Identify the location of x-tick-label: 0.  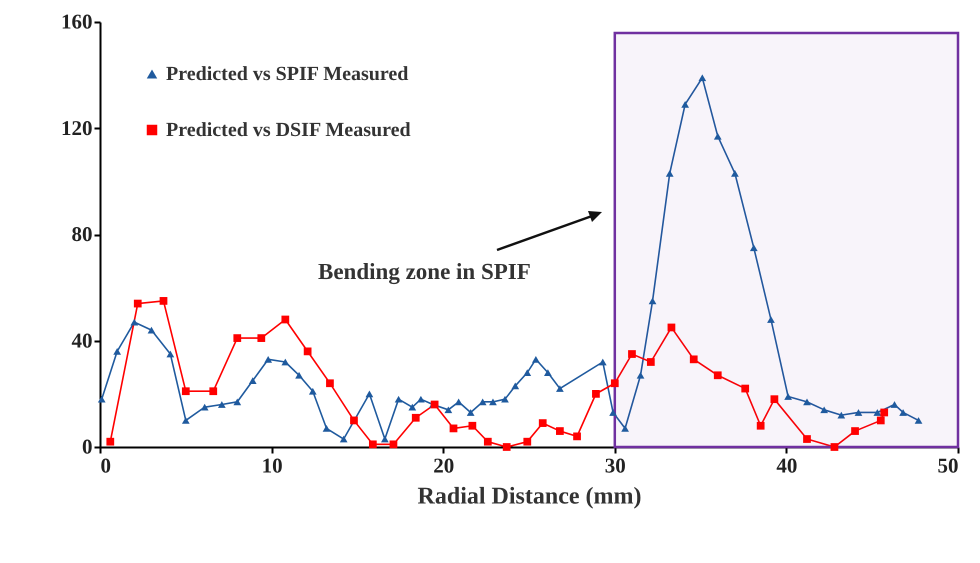
(105, 466).